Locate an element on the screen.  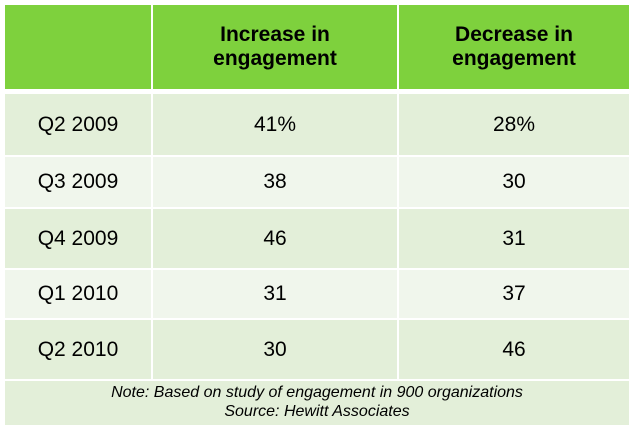
decrease-cell: 37 is located at coordinates (513, 295).